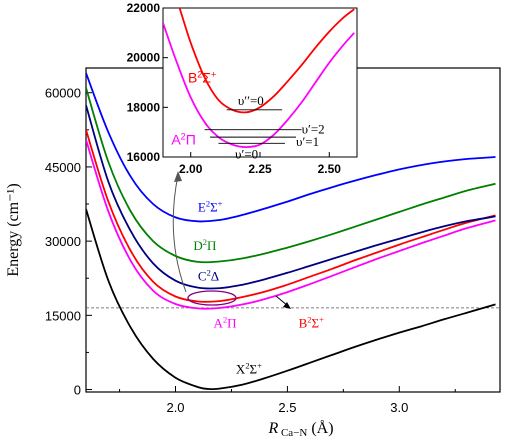 The width and height of the screenshot is (505, 441). What do you see at coordinates (63, 241) in the screenshot?
I see `y-tick-label: 30000` at bounding box center [63, 241].